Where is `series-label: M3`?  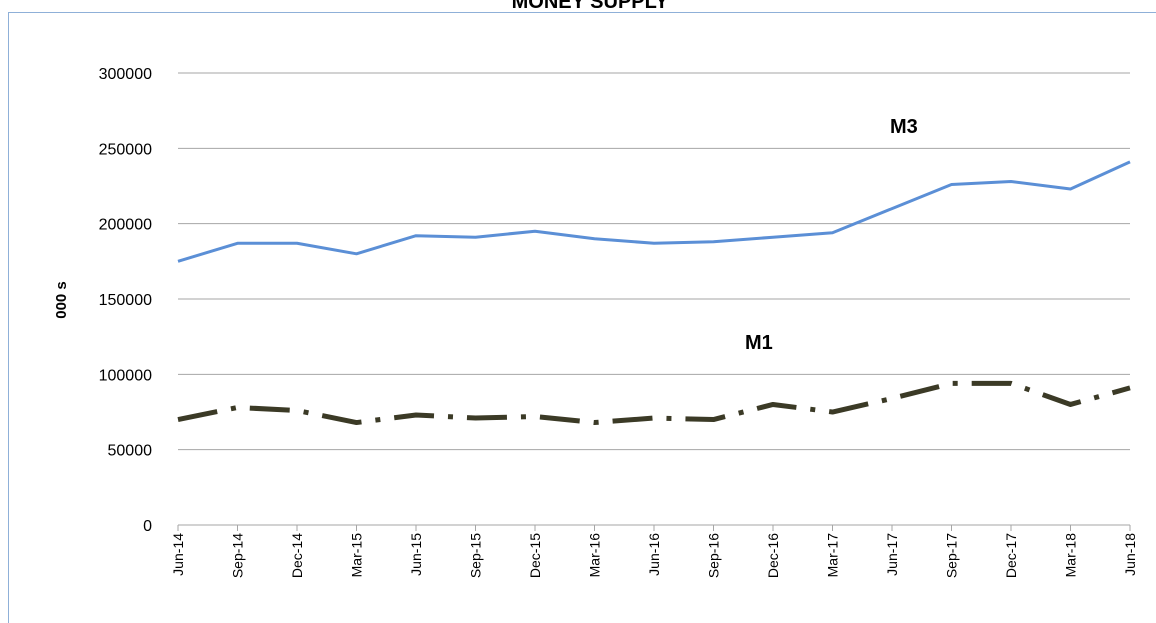 series-label: M3 is located at coordinates (904, 127).